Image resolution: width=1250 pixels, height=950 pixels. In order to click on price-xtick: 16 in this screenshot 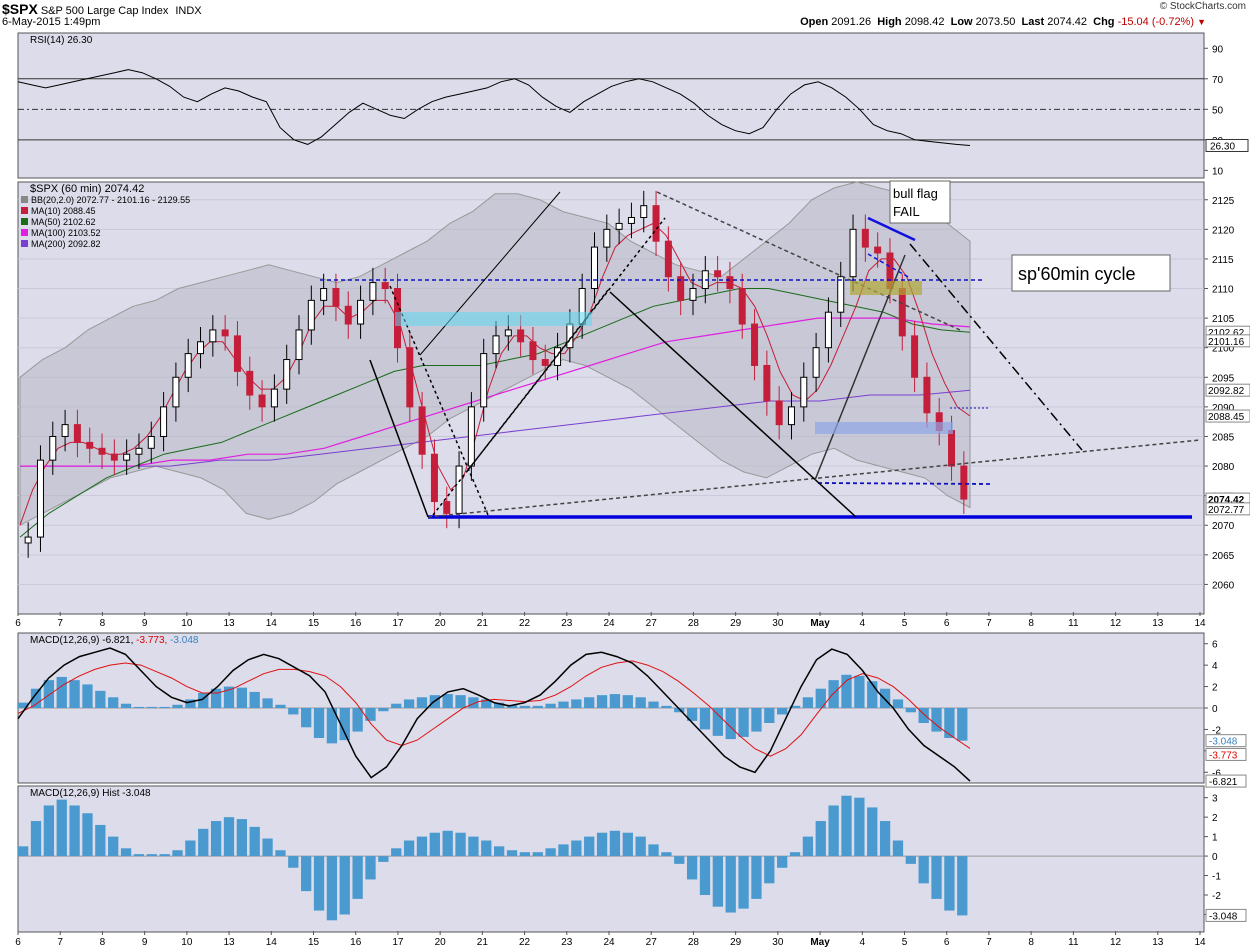, I will do `click(356, 623)`.